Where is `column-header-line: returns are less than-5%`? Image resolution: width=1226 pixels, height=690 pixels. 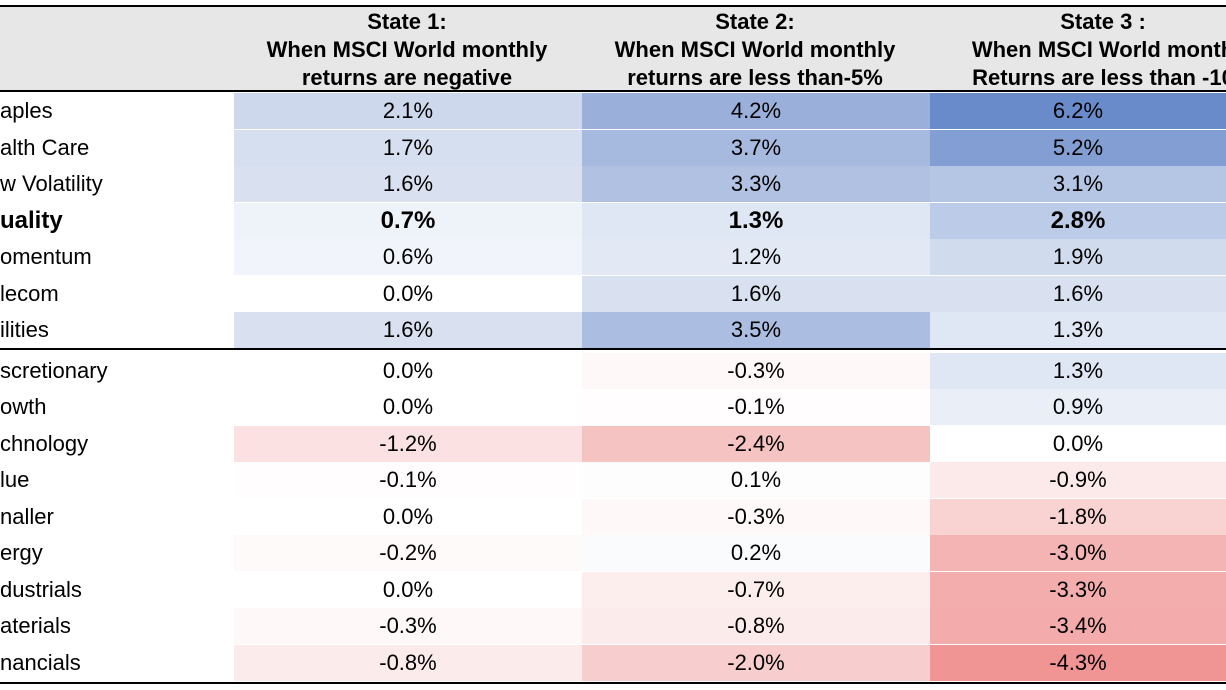
column-header-line: returns are less than-5% is located at coordinates (755, 77).